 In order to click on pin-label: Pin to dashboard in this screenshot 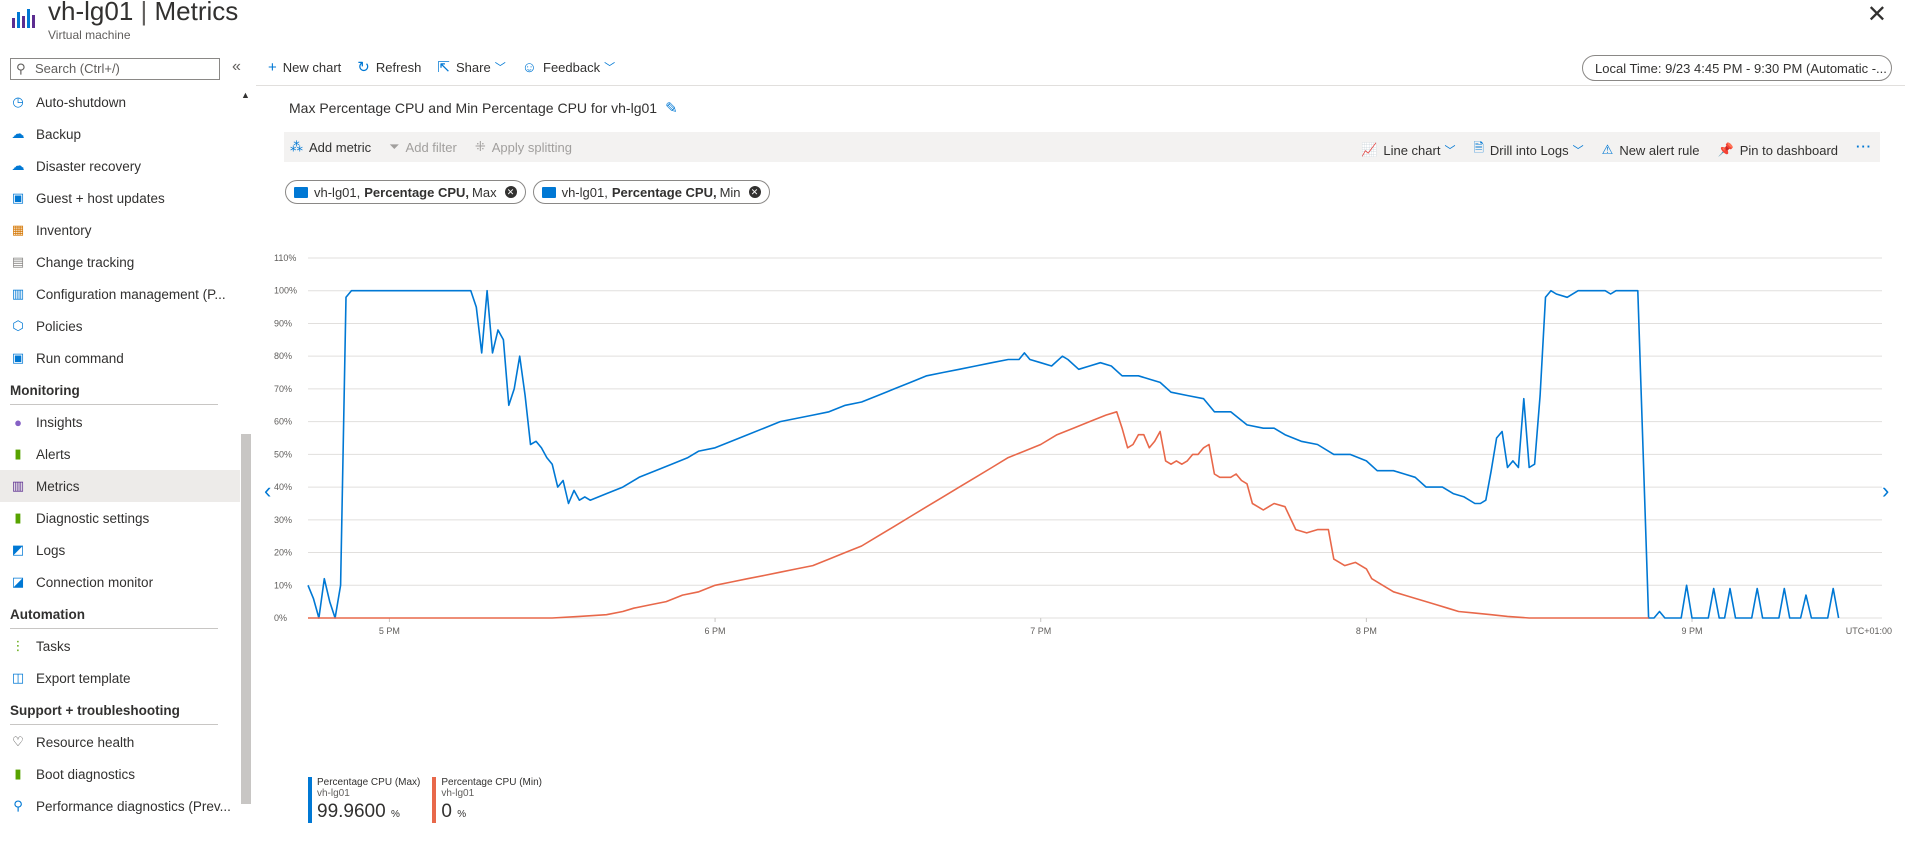, I will do `click(1788, 150)`.